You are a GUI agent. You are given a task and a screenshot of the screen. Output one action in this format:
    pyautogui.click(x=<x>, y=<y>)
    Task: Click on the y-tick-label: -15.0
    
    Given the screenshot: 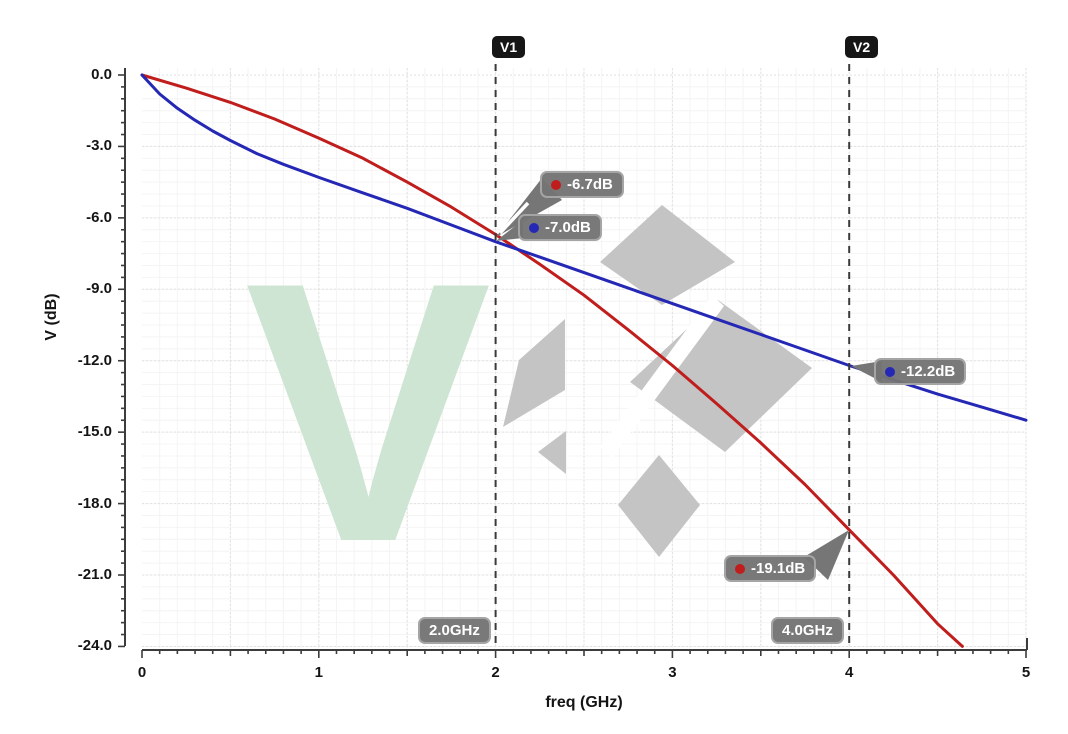 What is the action you would take?
    pyautogui.click(x=94, y=432)
    